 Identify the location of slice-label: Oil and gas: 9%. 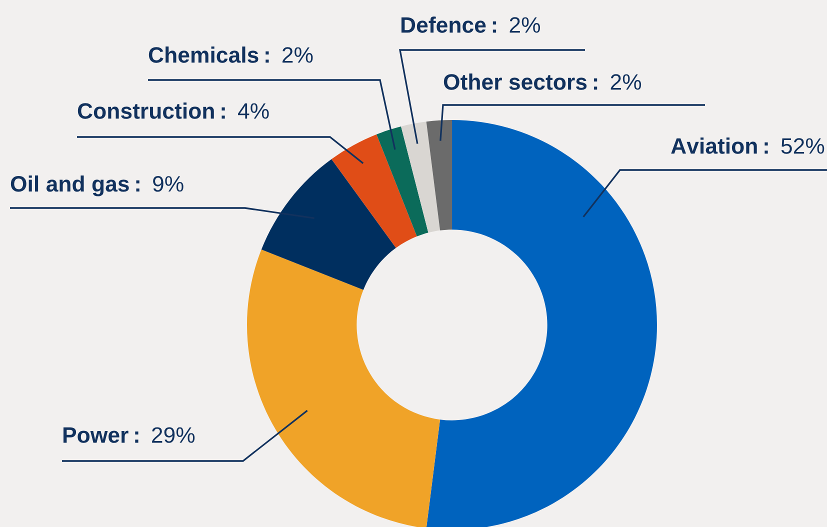
(97, 185).